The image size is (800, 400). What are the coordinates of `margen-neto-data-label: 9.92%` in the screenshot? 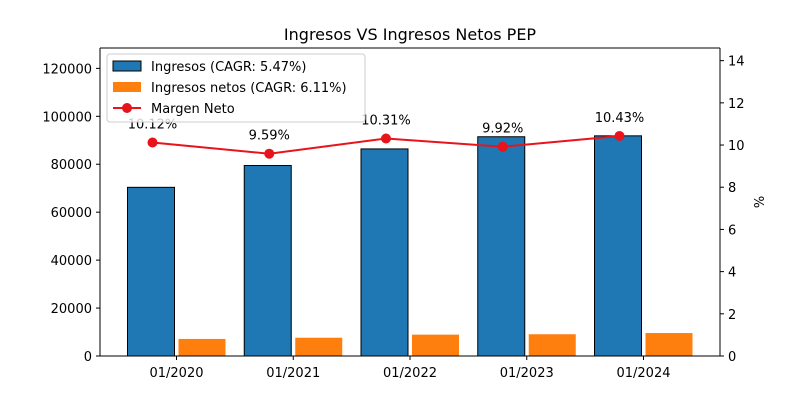 It's located at (502, 129).